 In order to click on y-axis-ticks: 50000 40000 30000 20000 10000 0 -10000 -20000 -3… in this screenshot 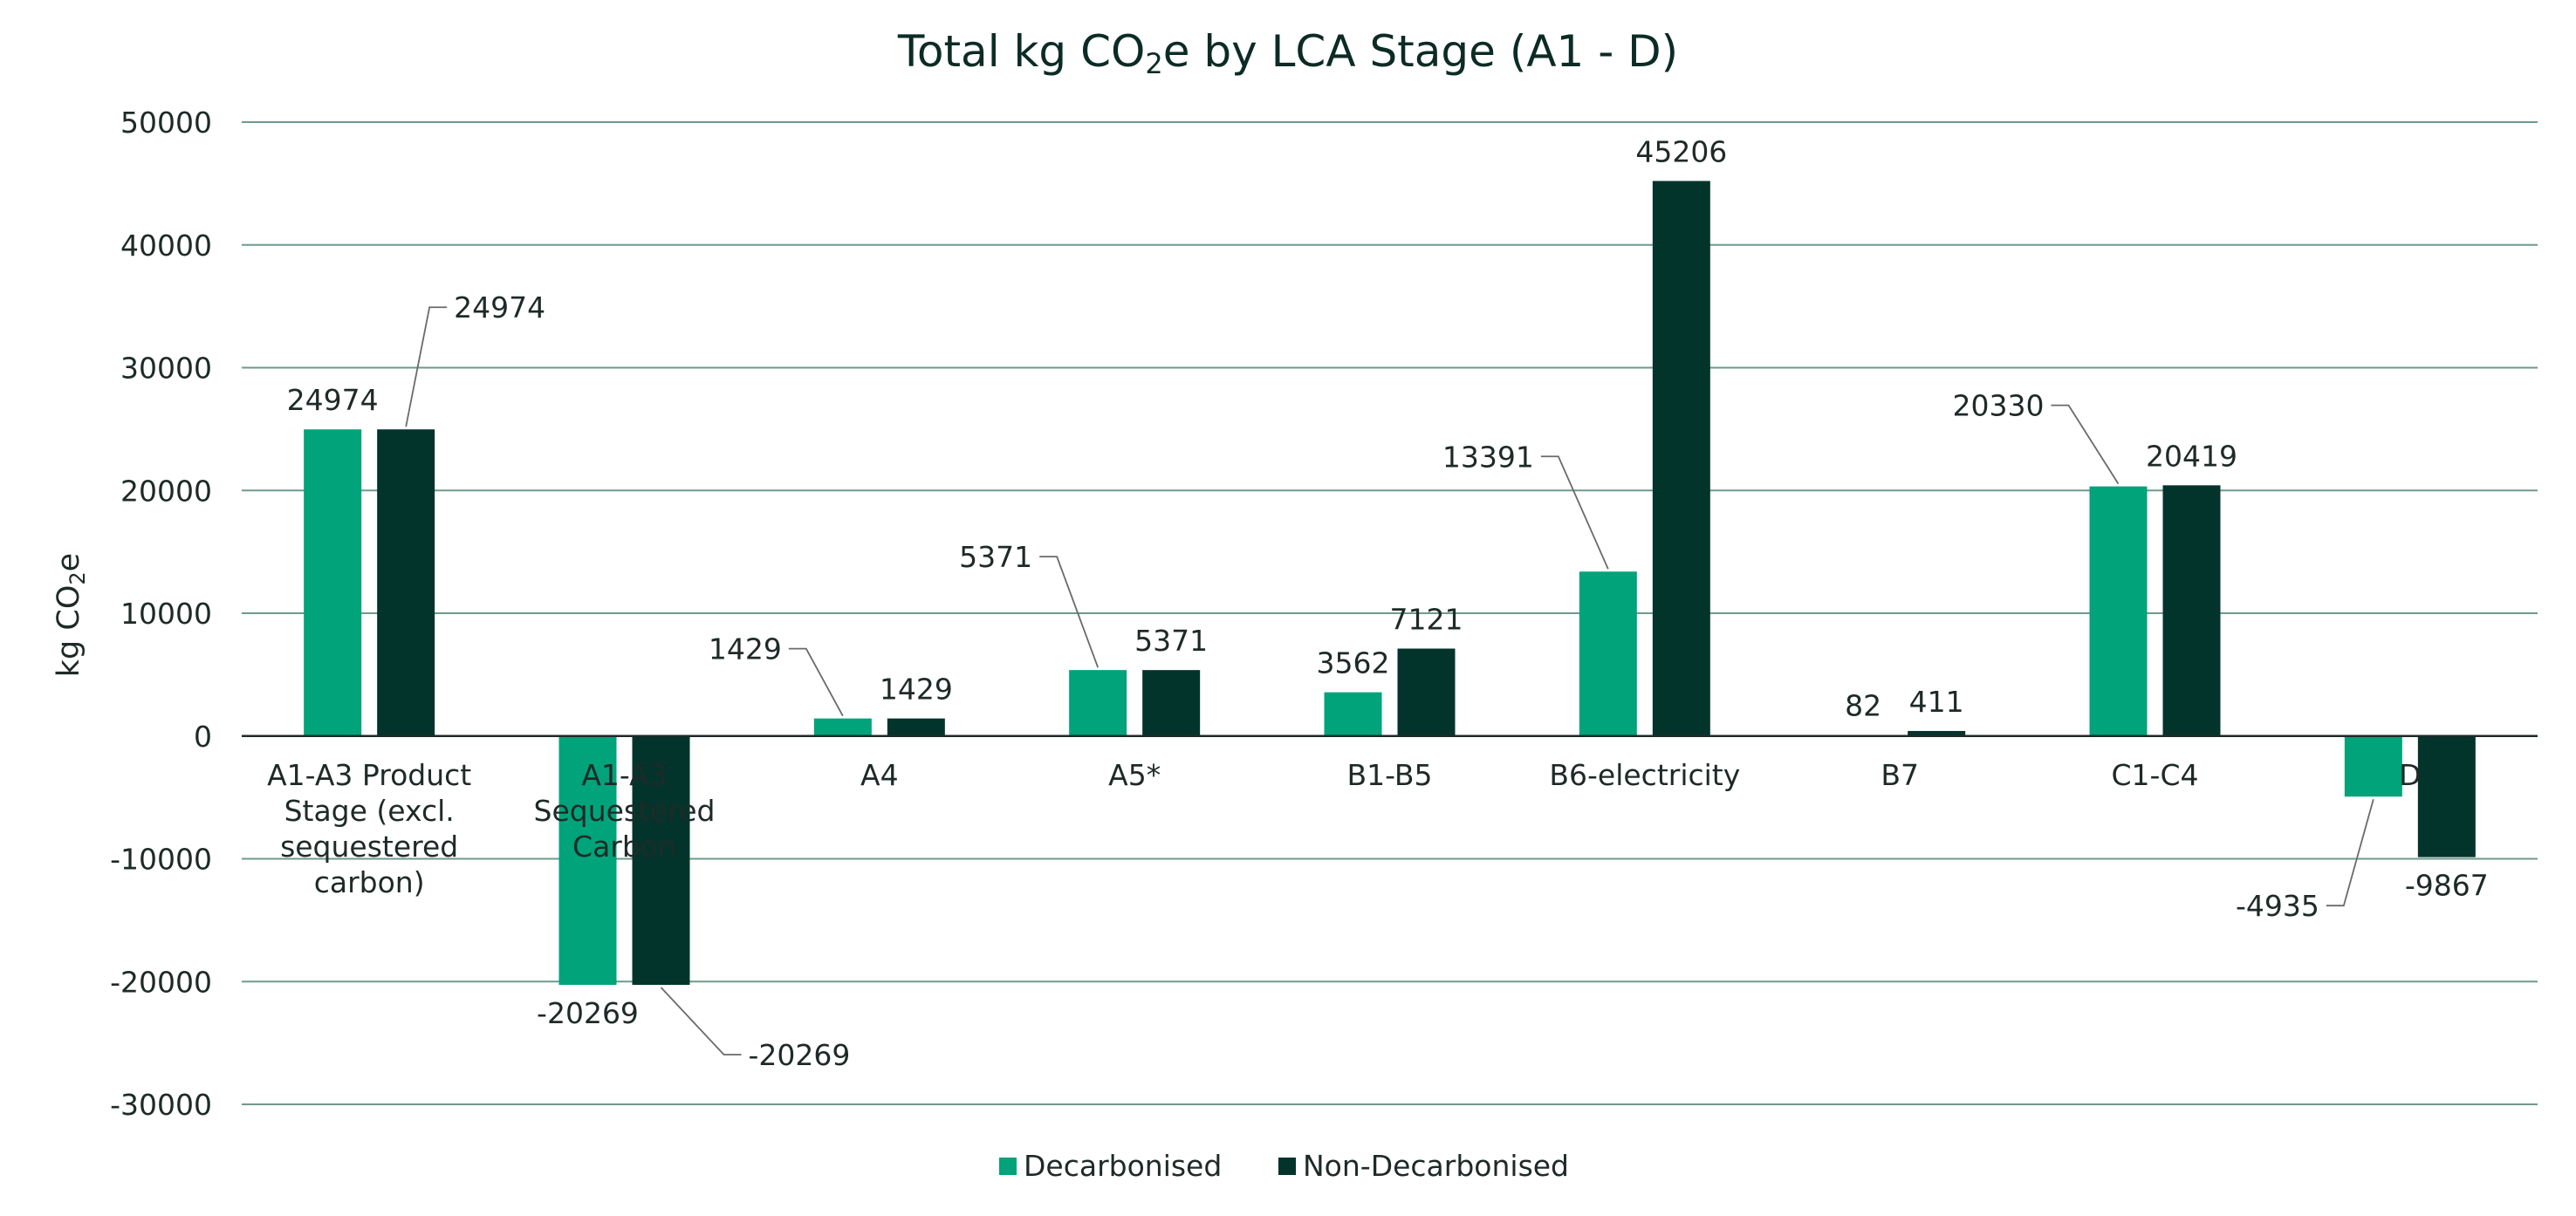, I will do `click(161, 614)`.